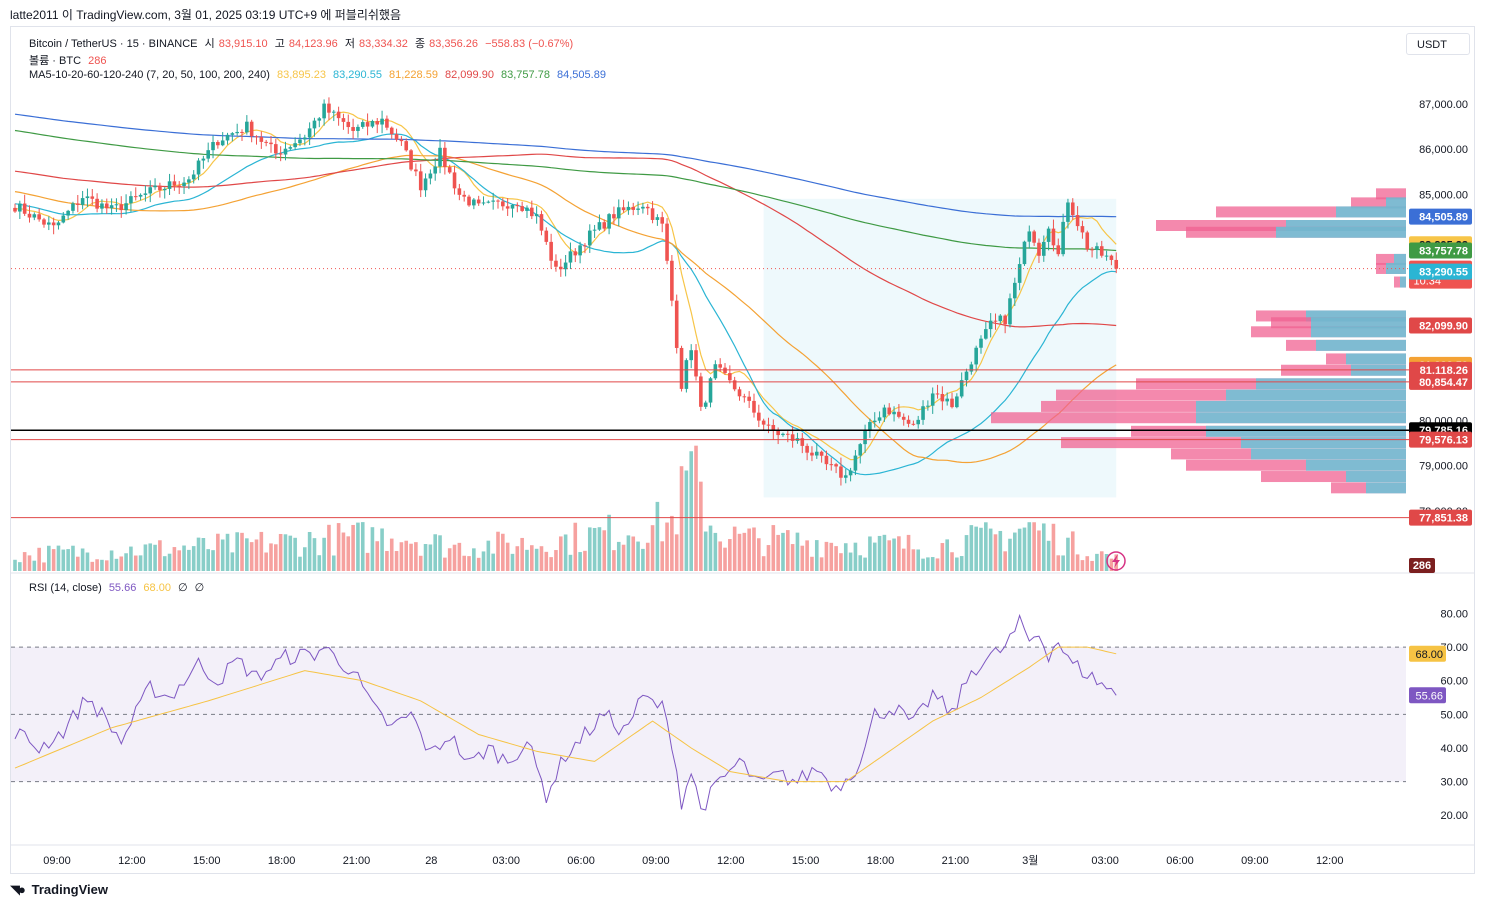 The height and width of the screenshot is (909, 1485). Describe the element at coordinates (65, 588) in the screenshot. I see `rsi-label: RSI (14, close)` at that location.